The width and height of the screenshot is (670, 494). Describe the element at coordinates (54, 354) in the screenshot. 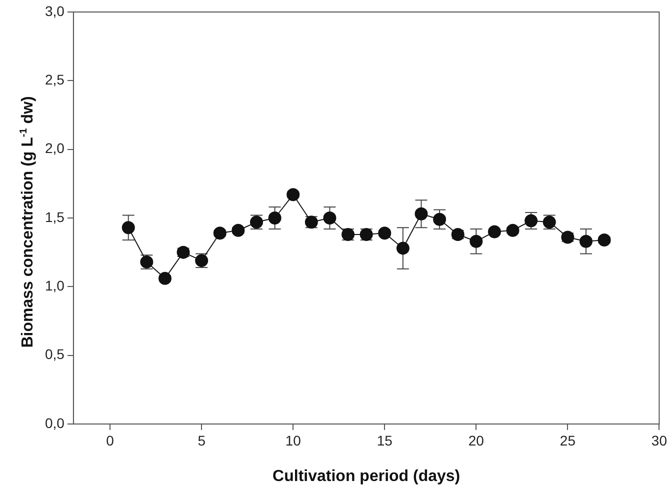

I see `y-tick-label: 0,5` at that location.